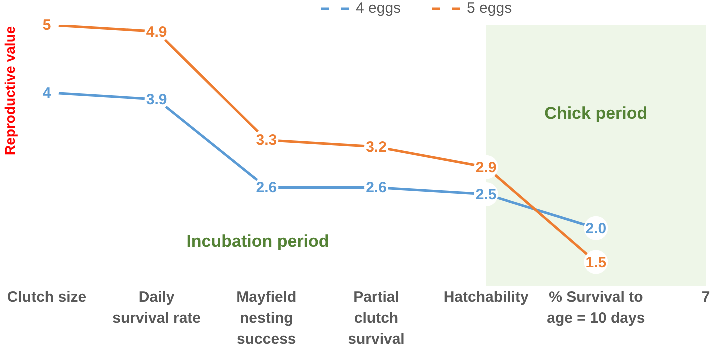 The image size is (715, 348). I want to click on data-label: 2.0, so click(596, 229).